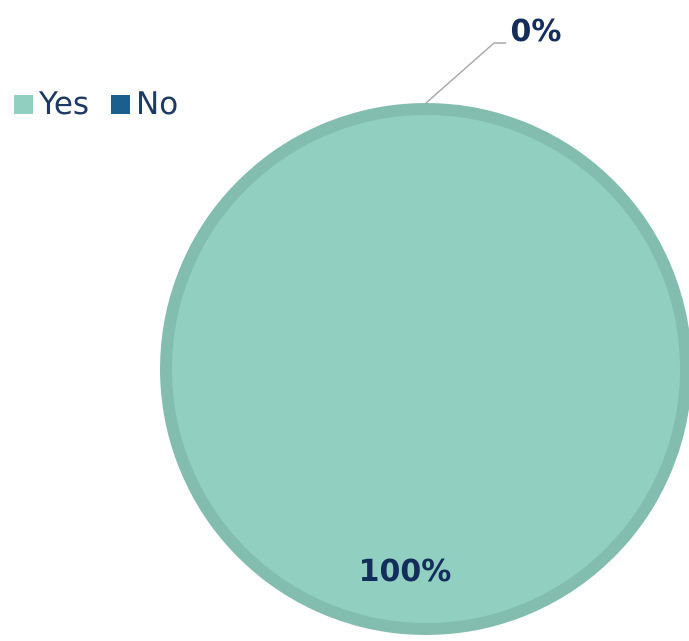 The image size is (689, 641). Describe the element at coordinates (107, 104) in the screenshot. I see `chart-legend: Yes No` at that location.